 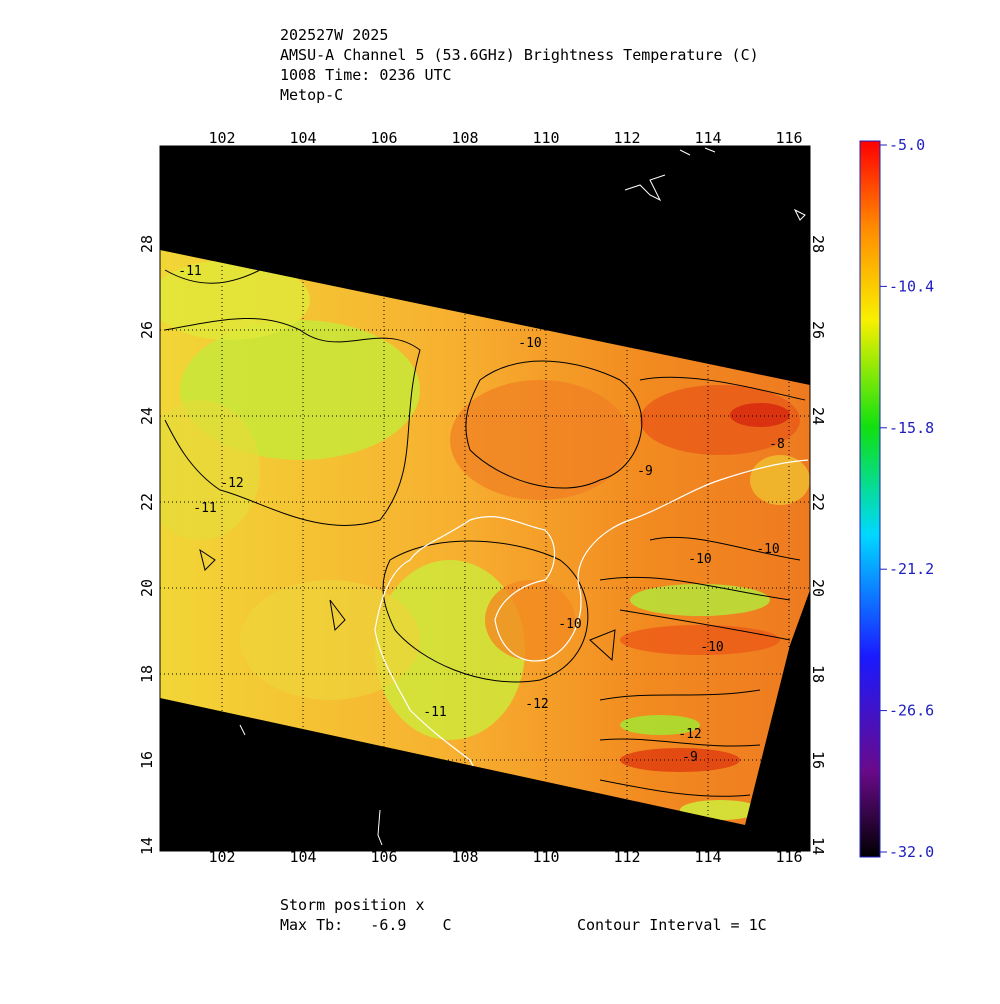 I want to click on contour-label: -8, so click(x=777, y=444).